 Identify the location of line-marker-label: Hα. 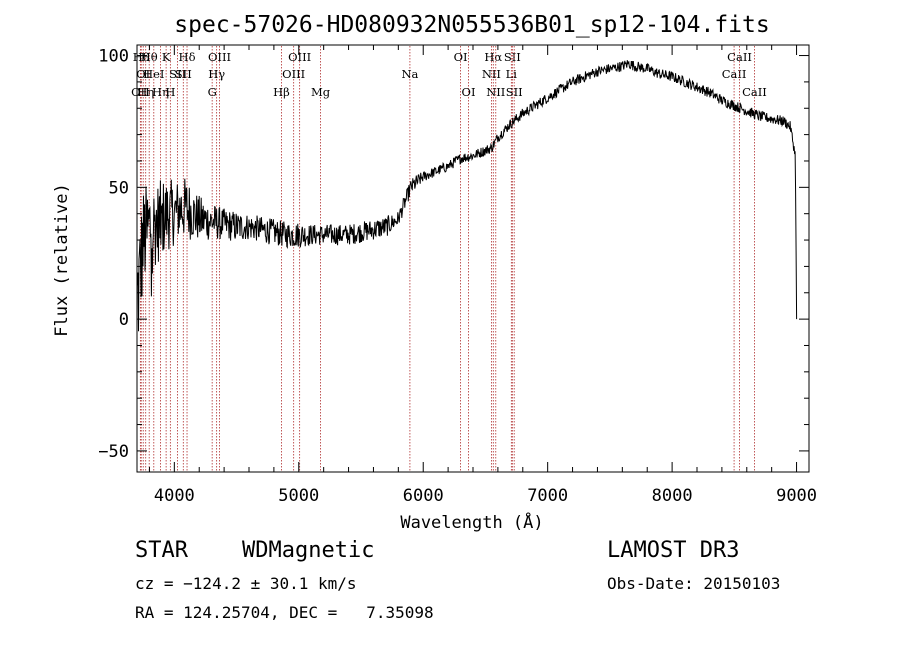
(493, 57).